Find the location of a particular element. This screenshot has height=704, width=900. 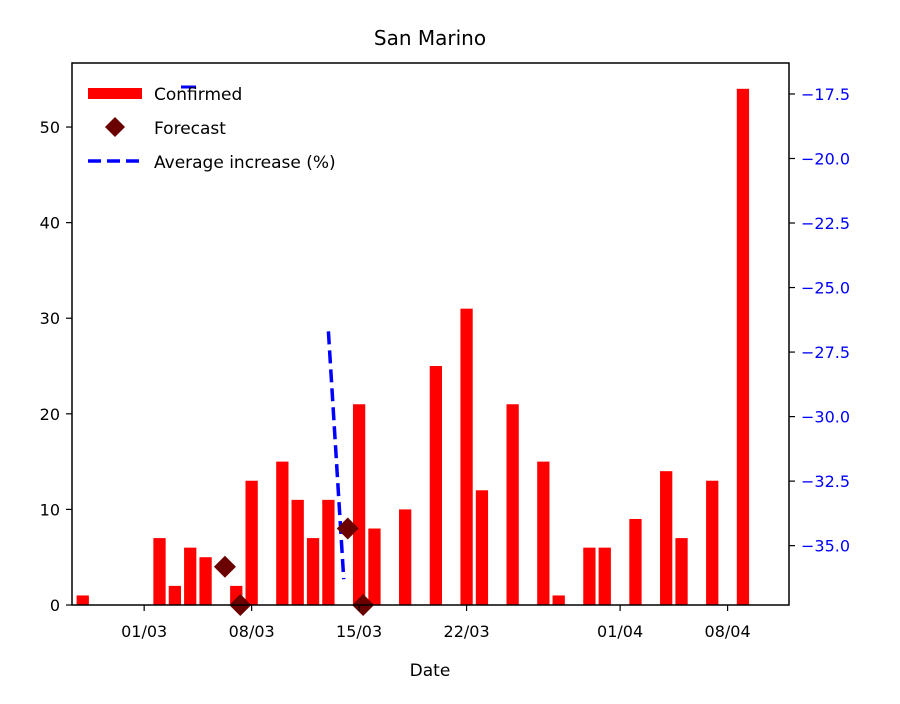

x-tick-label: 22/03 is located at coordinates (467, 631).